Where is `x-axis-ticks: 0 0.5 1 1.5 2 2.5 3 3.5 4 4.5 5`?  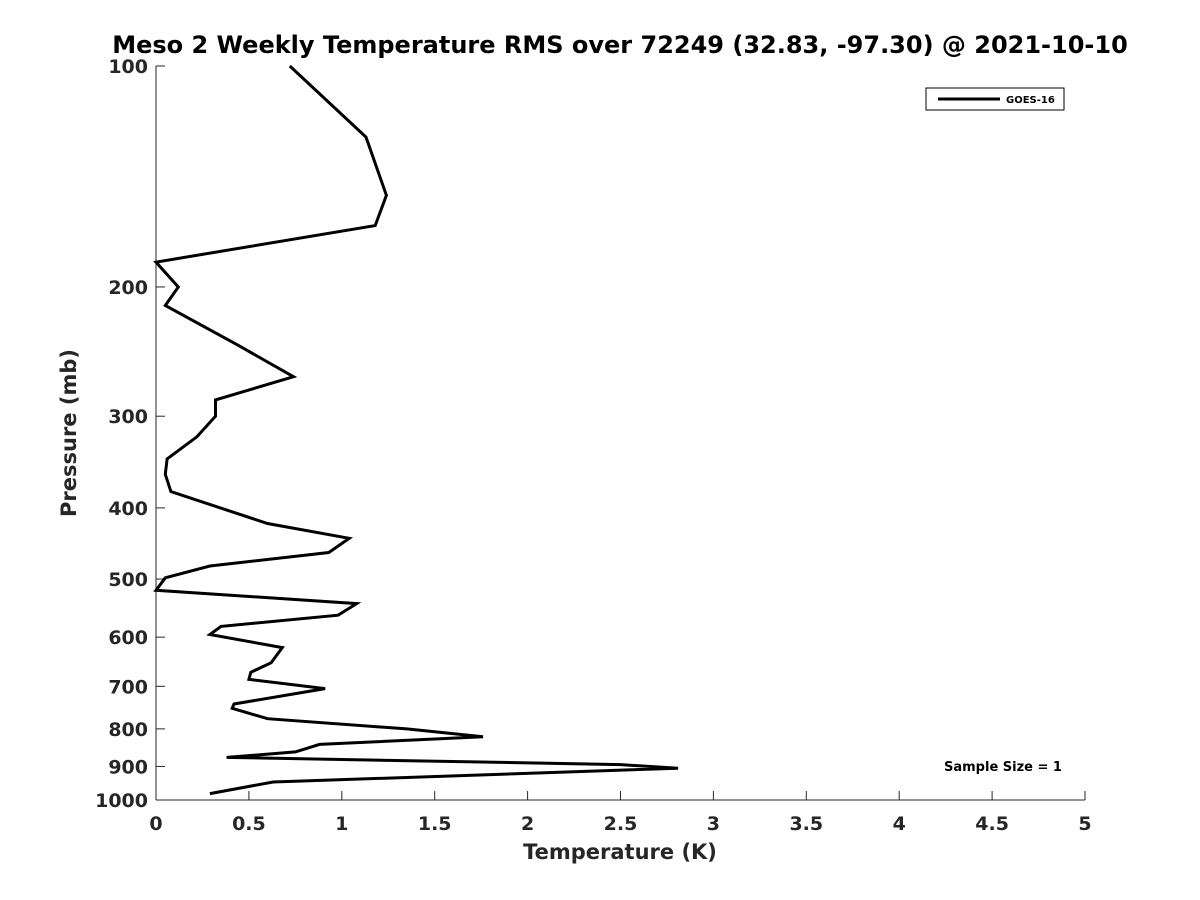 x-axis-ticks: 0 0.5 1 1.5 2 2.5 3 3.5 4 4.5 5 is located at coordinates (620, 813).